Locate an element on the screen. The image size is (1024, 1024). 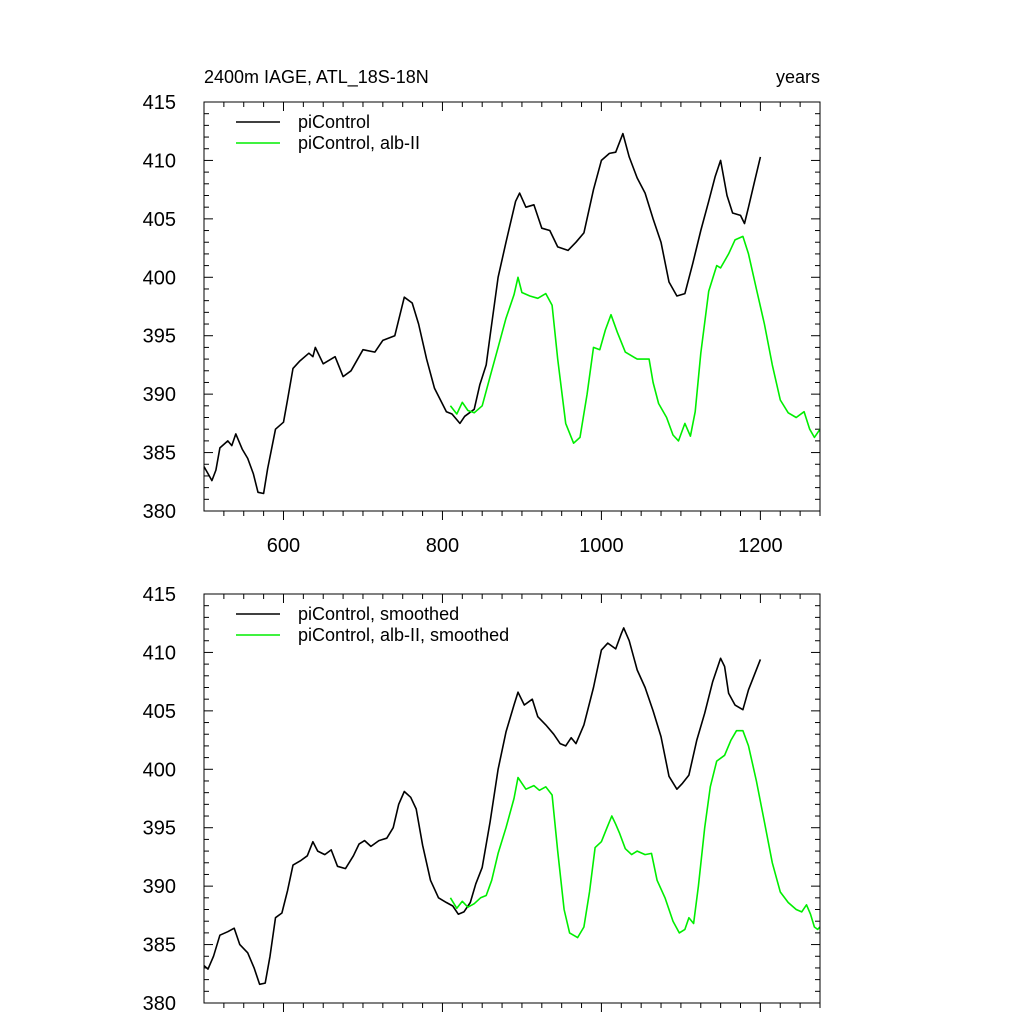
x-tick-label: 1200 is located at coordinates (760, 546).